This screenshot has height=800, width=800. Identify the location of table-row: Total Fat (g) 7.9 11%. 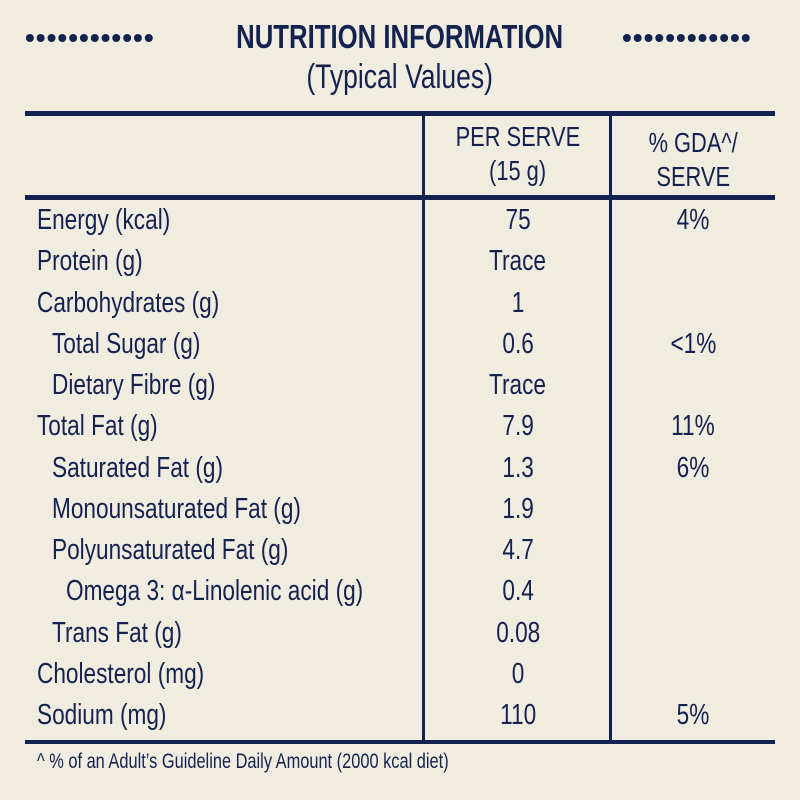
(400, 426).